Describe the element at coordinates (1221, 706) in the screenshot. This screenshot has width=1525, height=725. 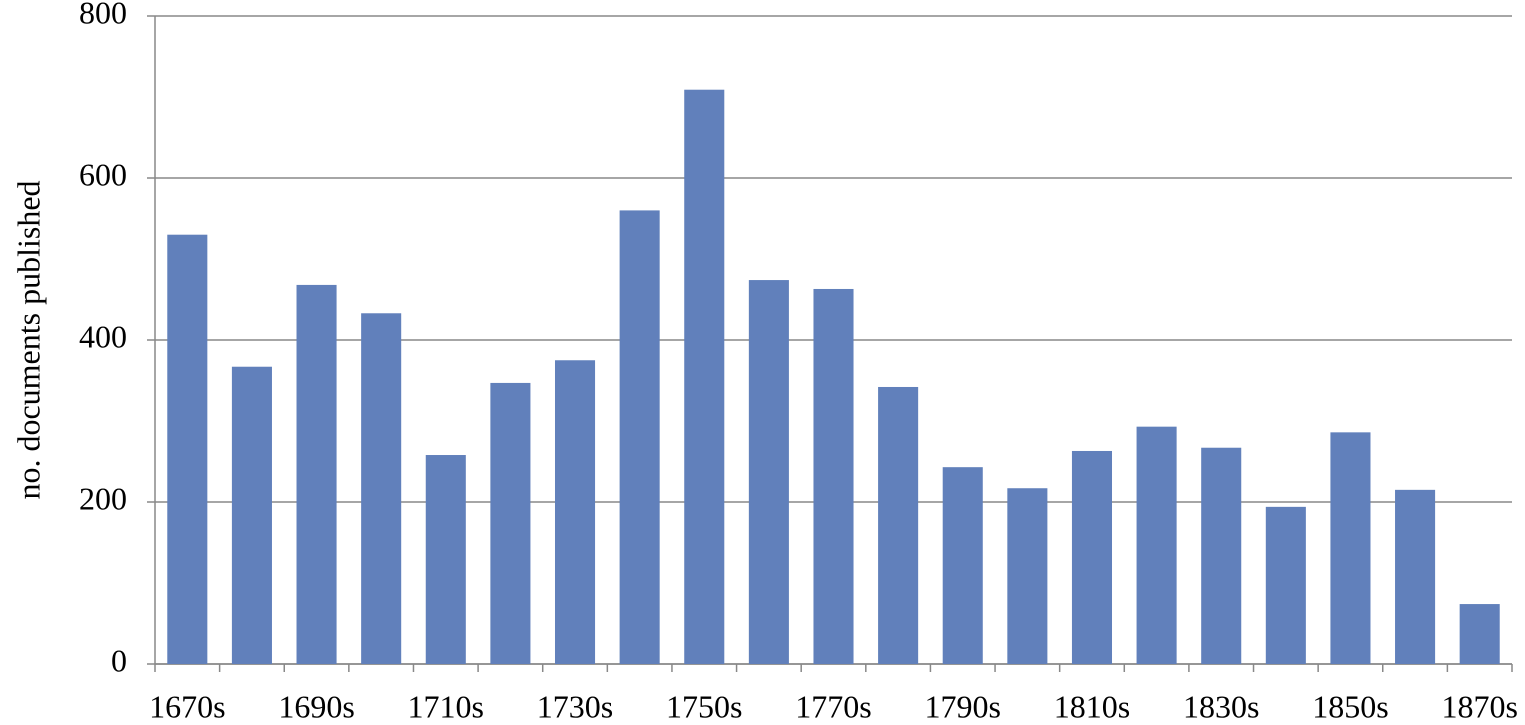
I see `x-tick-label: 1830s` at that location.